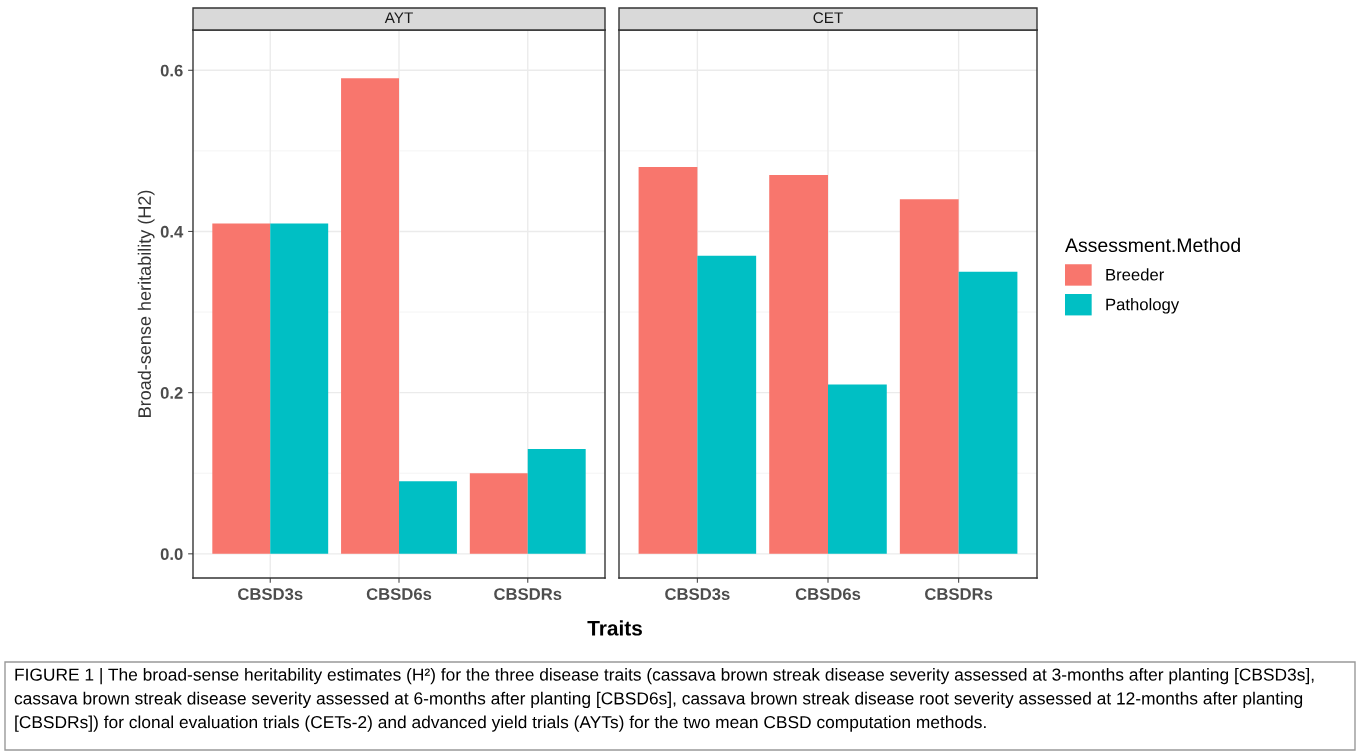 This screenshot has width=1360, height=756. I want to click on y-tick-label: 0.4, so click(172, 231).